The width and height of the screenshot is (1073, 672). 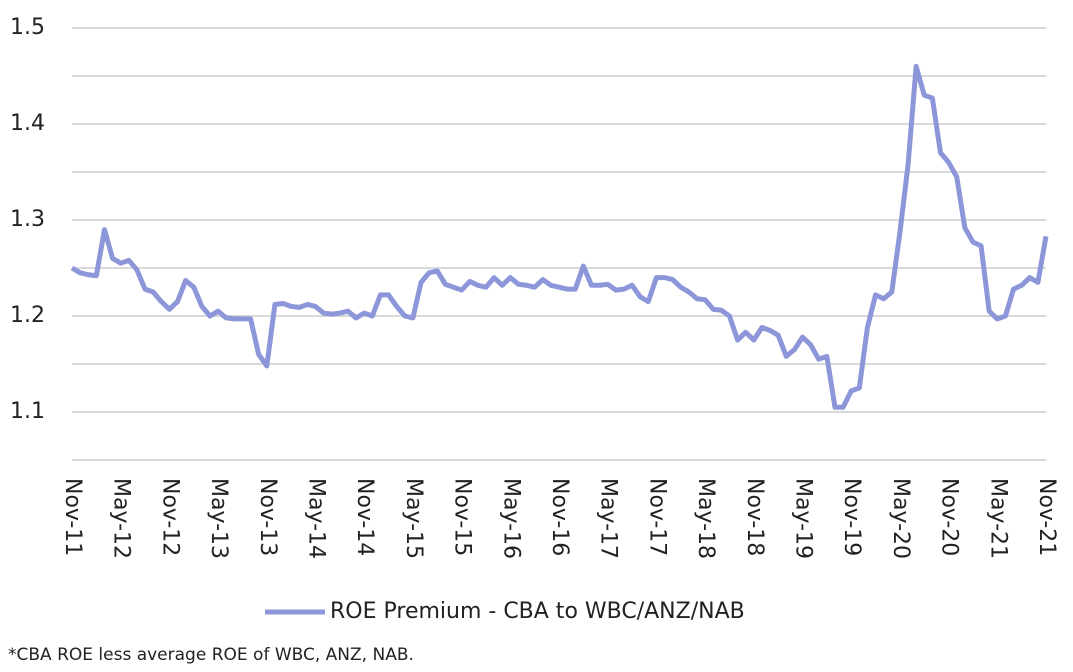 I want to click on x-tick-label: May-20, so click(x=900, y=518).